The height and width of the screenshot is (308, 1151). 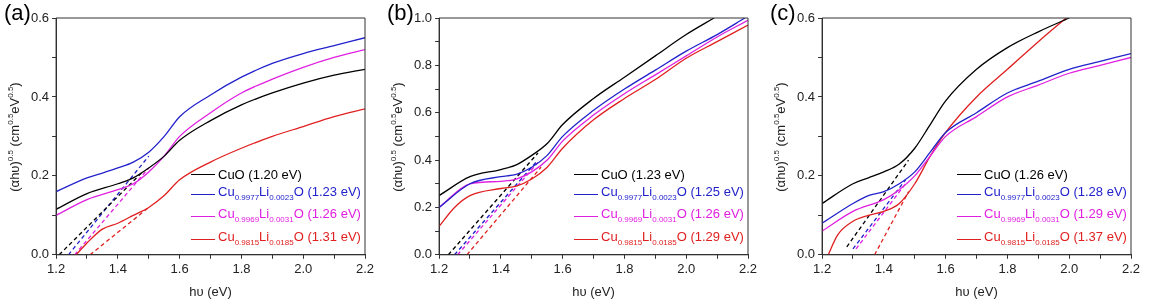 I want to click on y-tick-label: 1.0, so click(x=423, y=17).